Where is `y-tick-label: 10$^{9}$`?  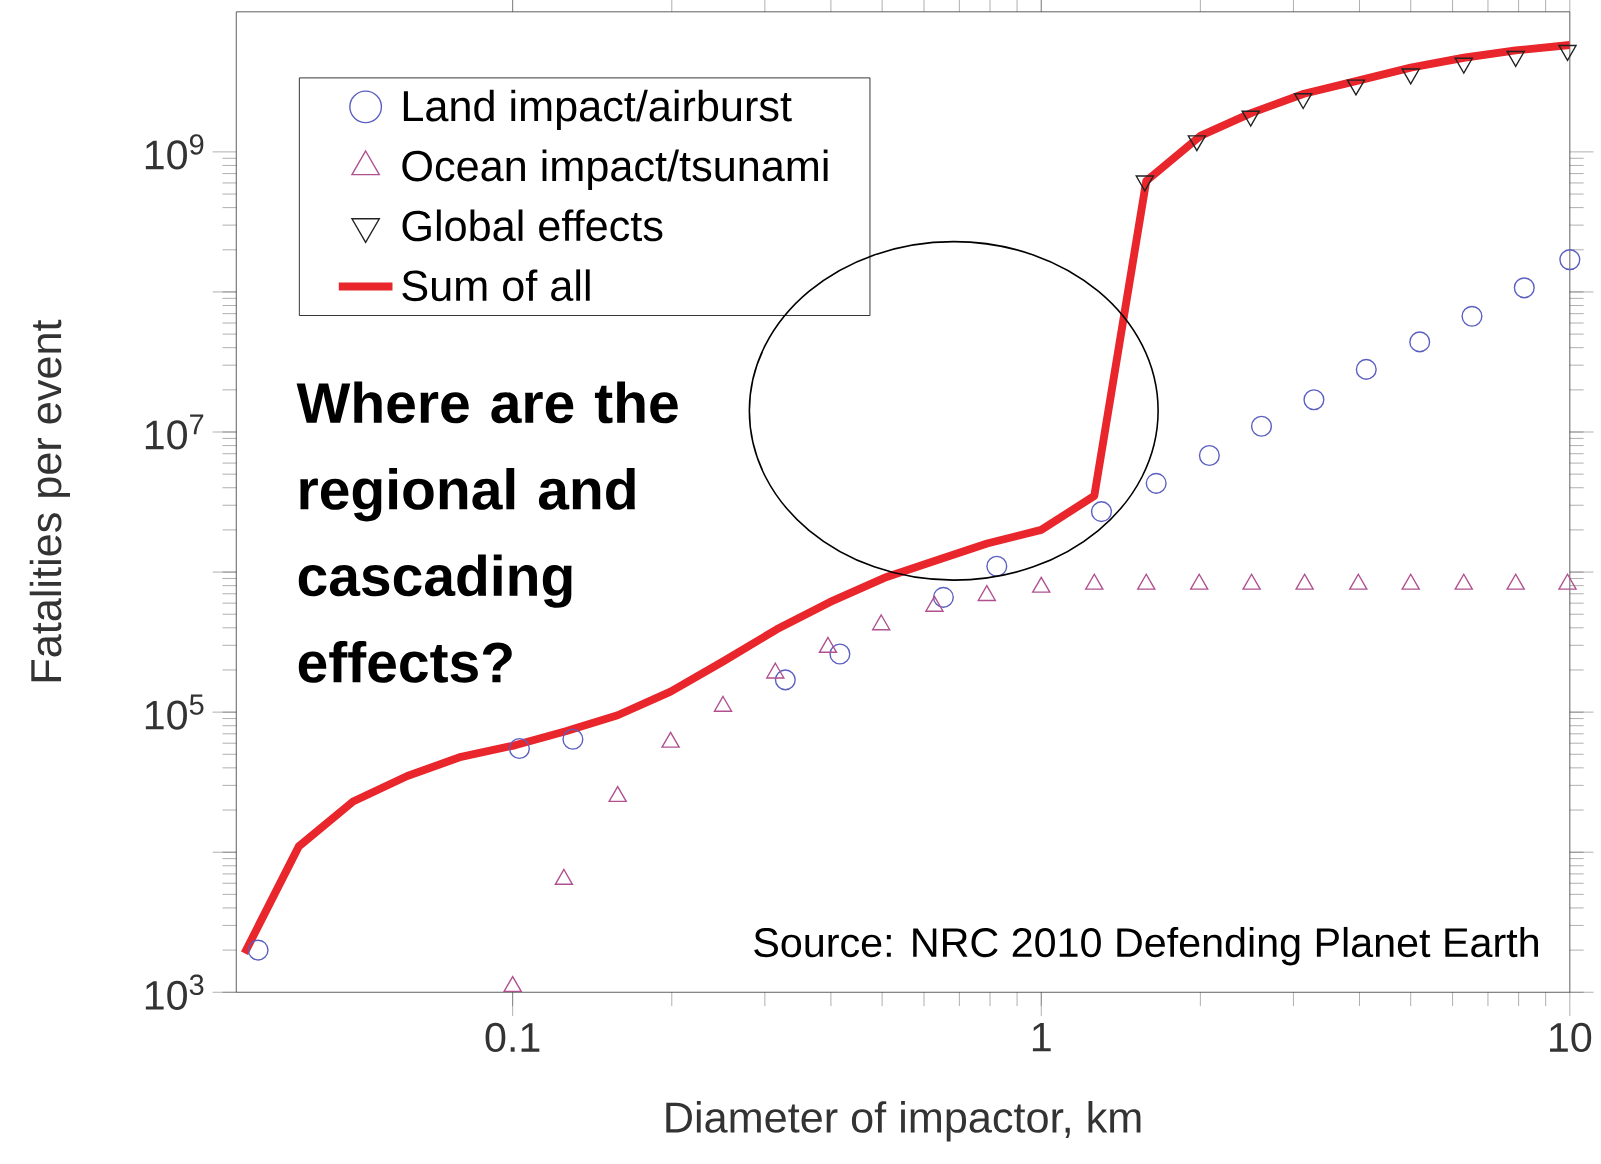
y-tick-label: 10$^{9}$ is located at coordinates (174, 152).